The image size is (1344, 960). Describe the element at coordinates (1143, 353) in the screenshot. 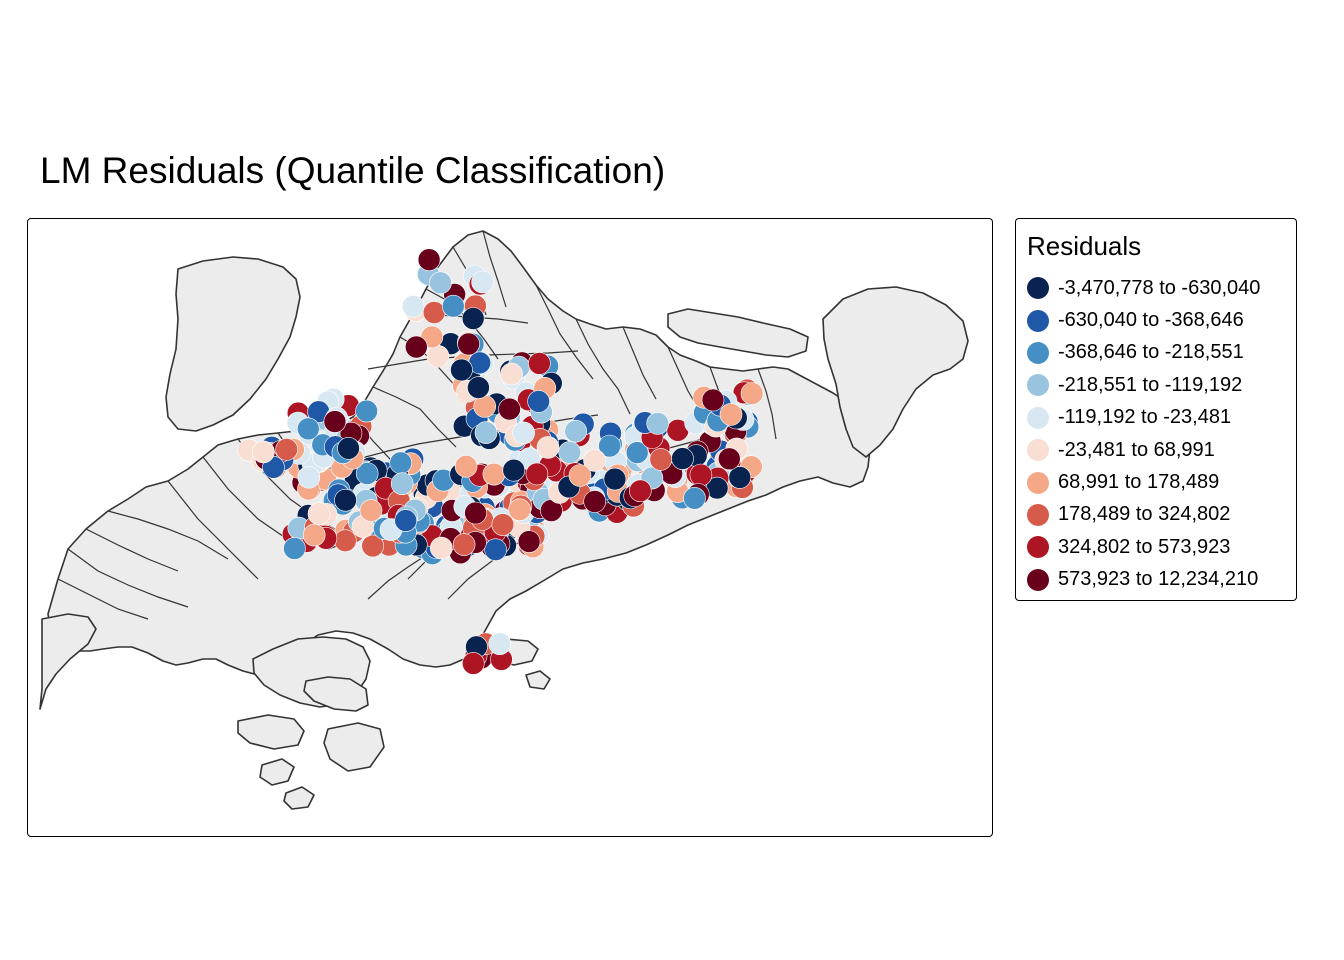

I see `legend-item: -368,646 to -218,551` at that location.